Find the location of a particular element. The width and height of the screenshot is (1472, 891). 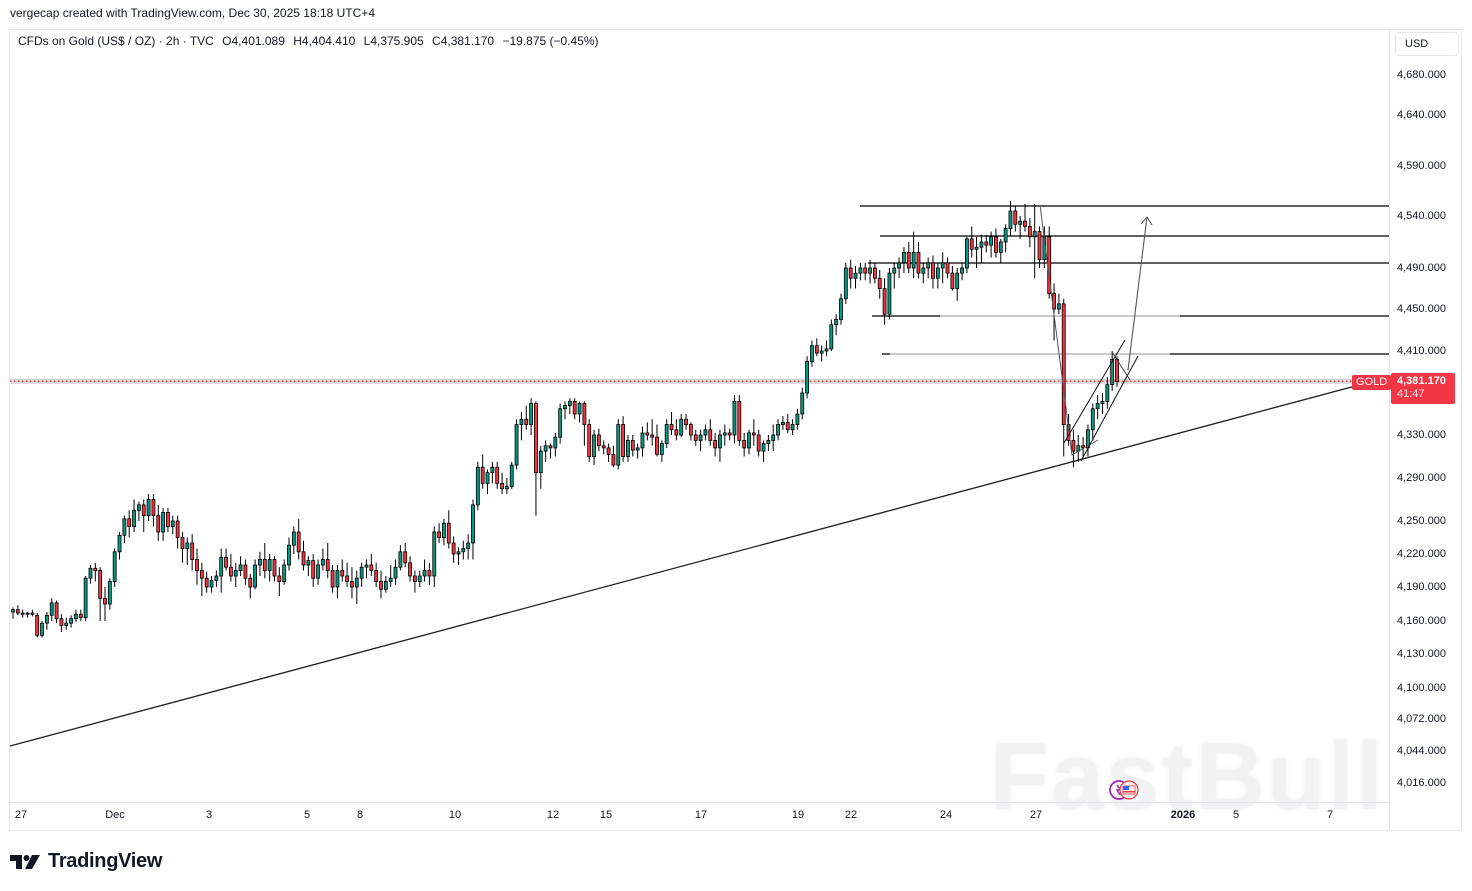

tradingview-logo-icon is located at coordinates (25, 861).